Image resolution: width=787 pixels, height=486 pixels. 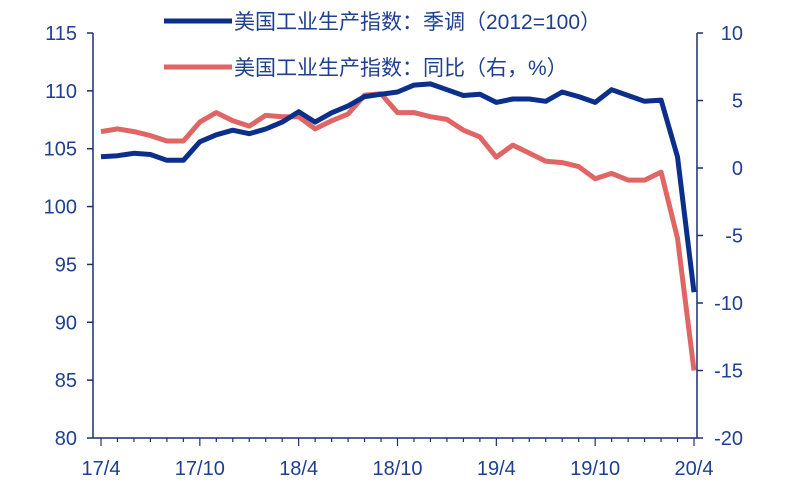 What do you see at coordinates (734, 237) in the screenshot?
I see `right-axis-tick-label: -5` at bounding box center [734, 237].